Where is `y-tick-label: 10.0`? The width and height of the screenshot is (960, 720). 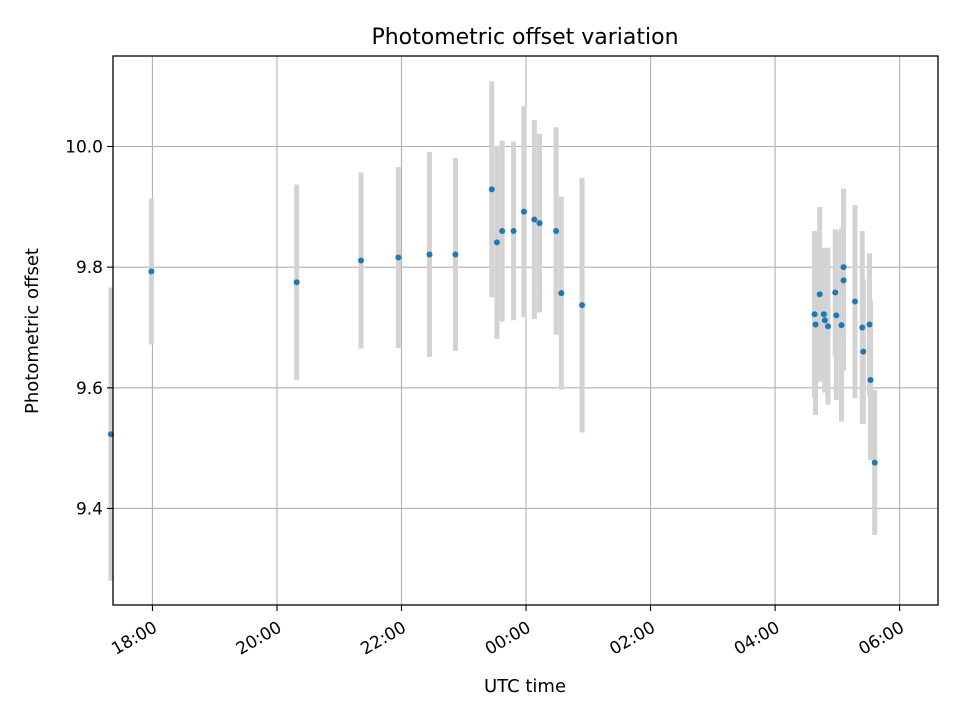
y-tick-label: 10.0 is located at coordinates (84, 147).